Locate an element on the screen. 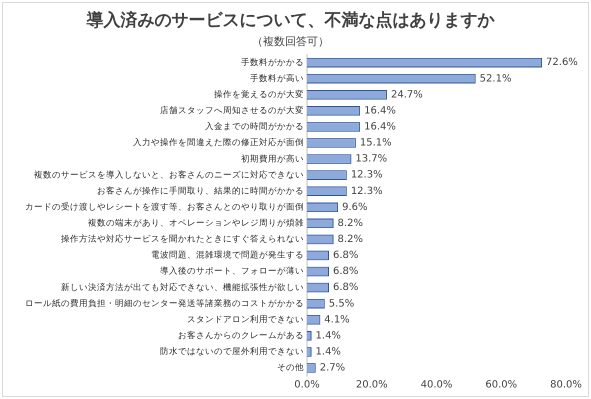 Image resolution: width=591 pixels, height=399 pixels. y-tick-label: 新しい決済方法が出ても対応できない、機能拡張性が欲しい is located at coordinates (182, 287).